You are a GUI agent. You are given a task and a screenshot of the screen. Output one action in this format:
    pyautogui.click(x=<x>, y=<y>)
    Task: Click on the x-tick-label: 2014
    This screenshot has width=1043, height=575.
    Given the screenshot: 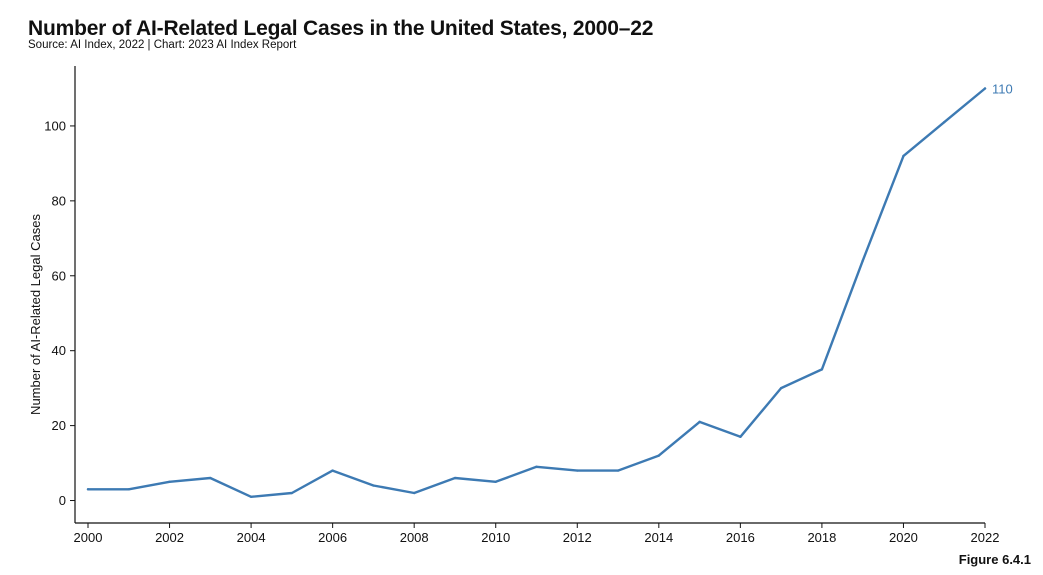 What is the action you would take?
    pyautogui.click(x=658, y=537)
    